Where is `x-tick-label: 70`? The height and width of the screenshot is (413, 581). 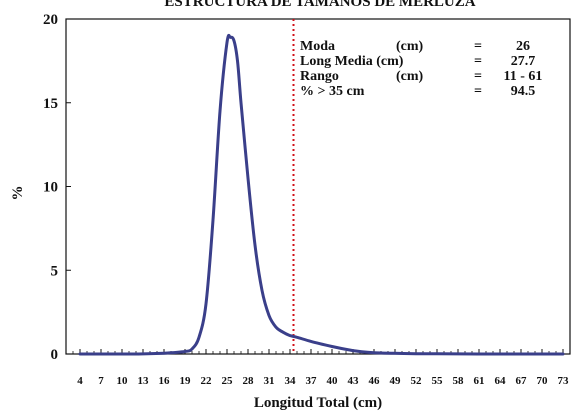 x-tick-label: 70 is located at coordinates (543, 381).